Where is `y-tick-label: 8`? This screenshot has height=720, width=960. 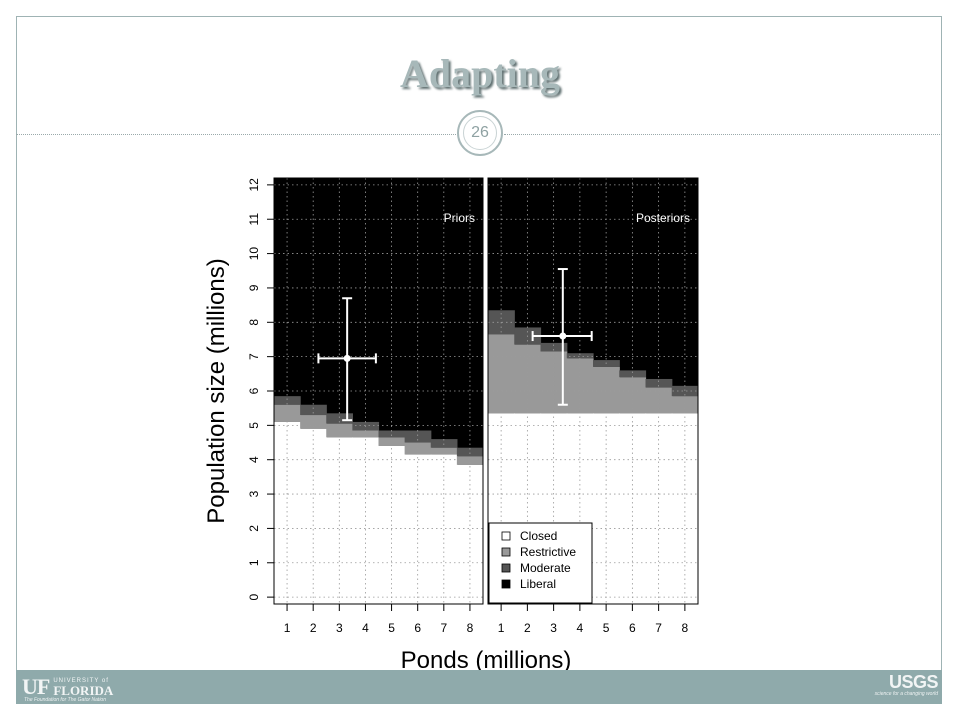
y-tick-label: 8 is located at coordinates (254, 322).